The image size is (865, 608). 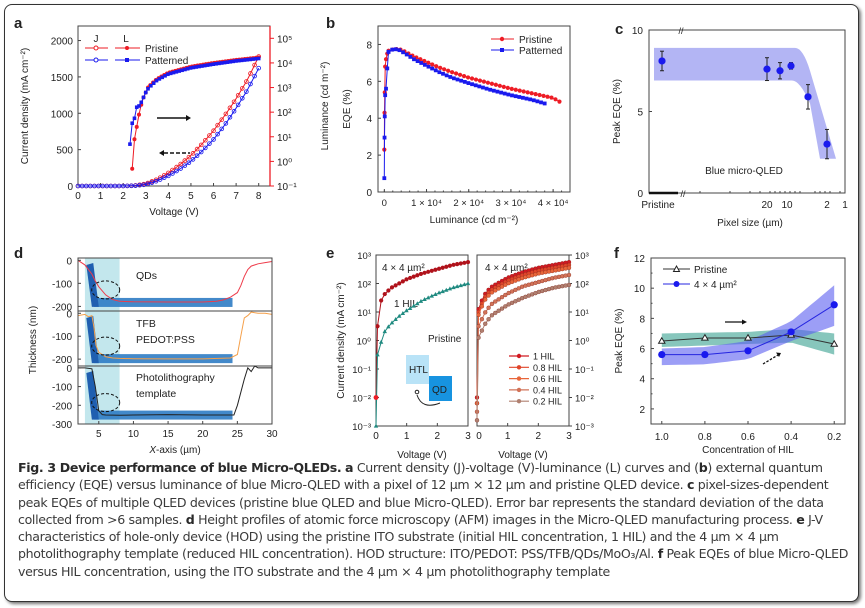 What do you see at coordinates (18, 23) in the screenshot?
I see `panel-label-a: a` at bounding box center [18, 23].